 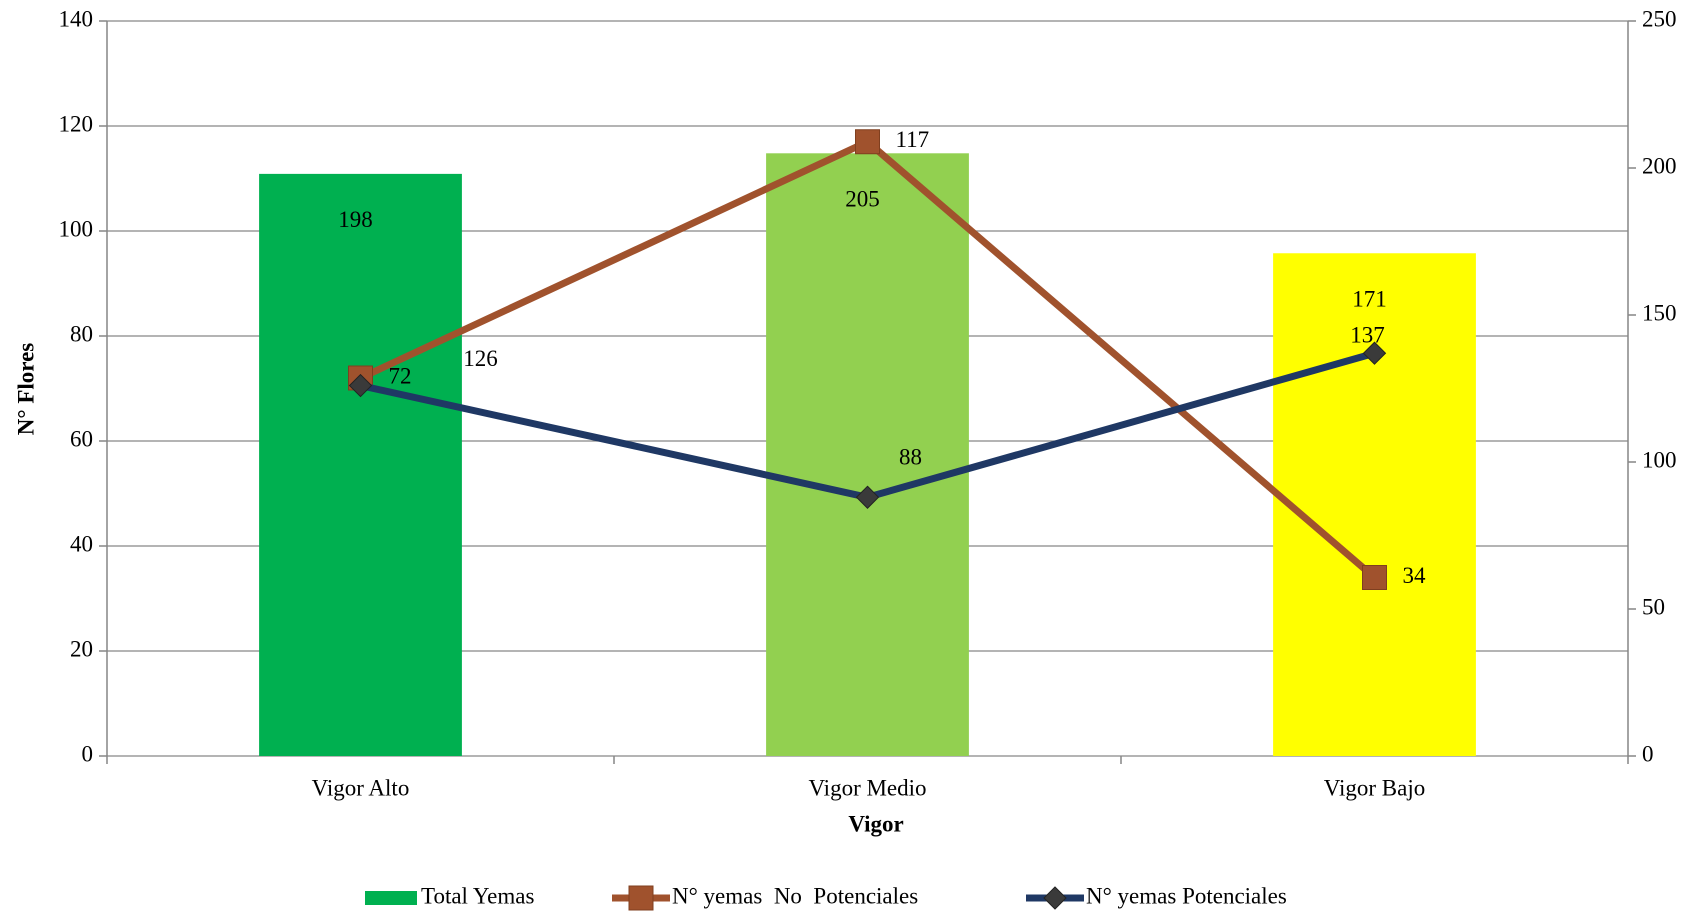 What do you see at coordinates (1659, 18) in the screenshot?
I see `y2-tick-label: 250` at bounding box center [1659, 18].